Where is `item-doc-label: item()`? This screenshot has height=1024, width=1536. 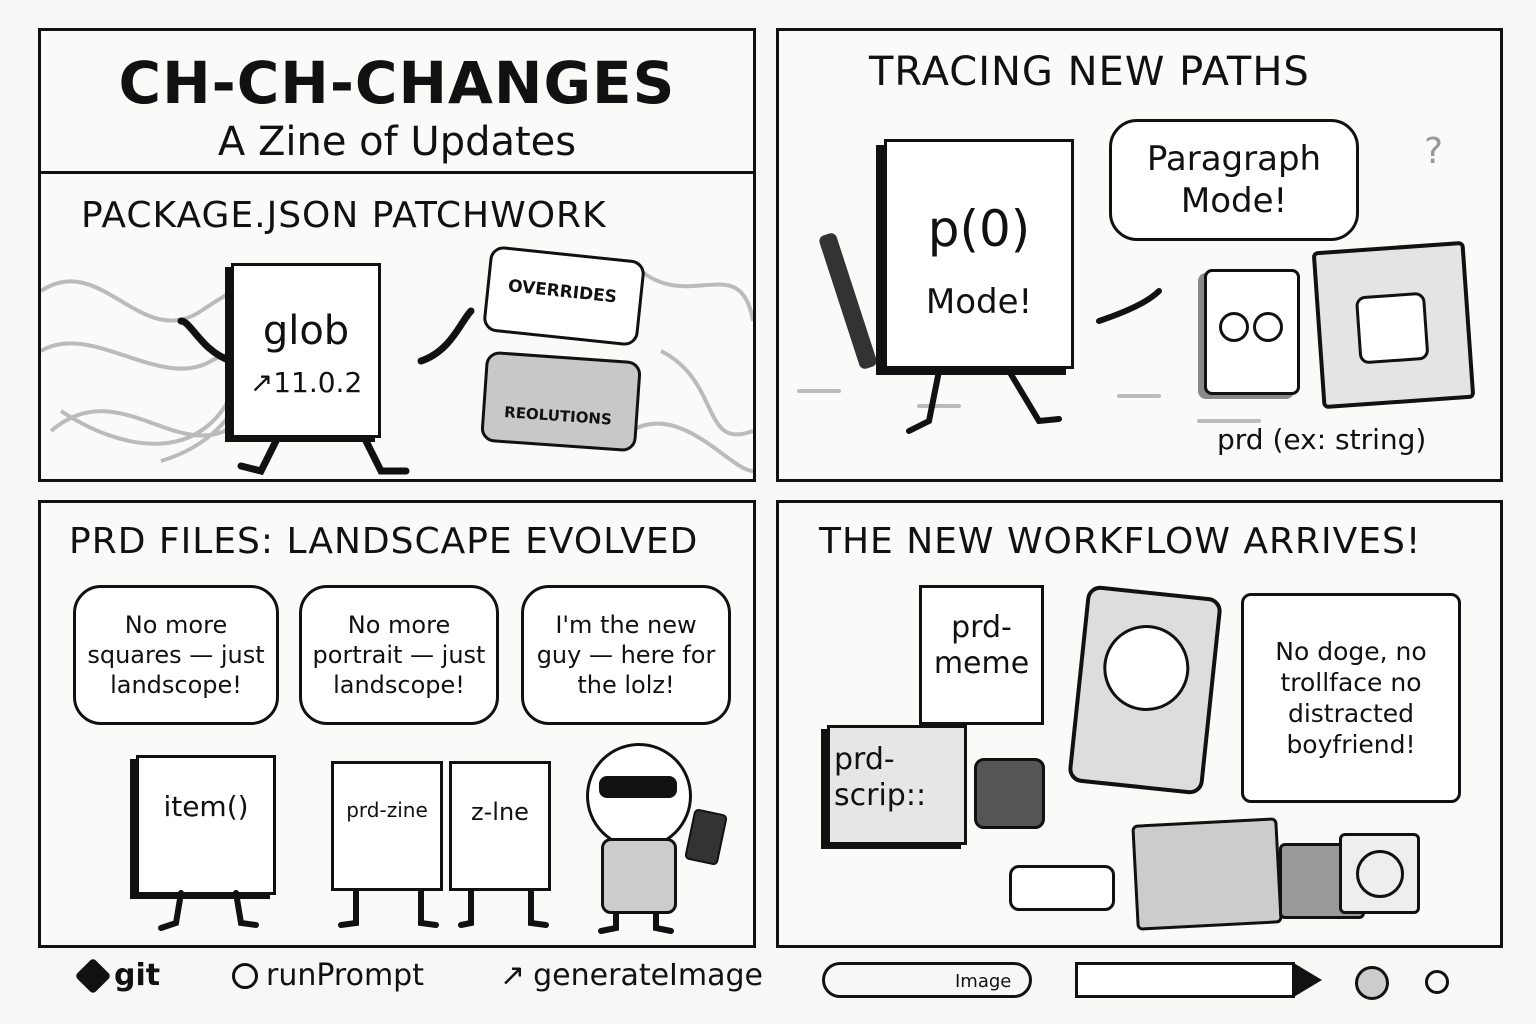
item-doc-label: item() is located at coordinates (206, 806).